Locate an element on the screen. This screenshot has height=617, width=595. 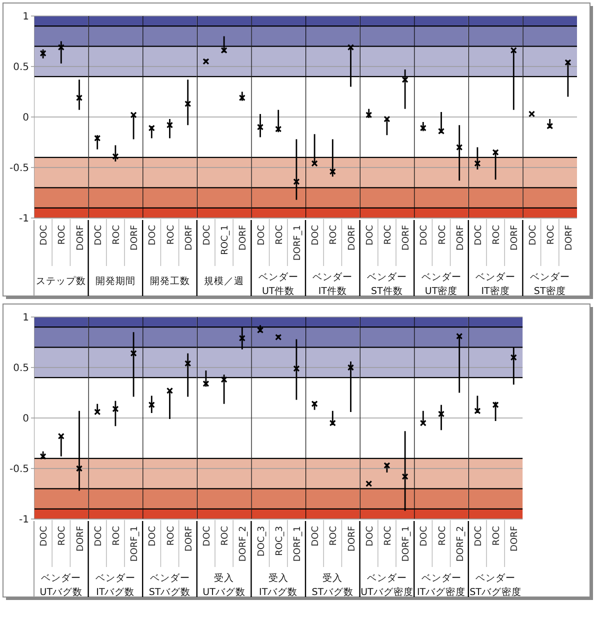
x-axis-title: 受入 ITバグ数 is located at coordinates (278, 585).